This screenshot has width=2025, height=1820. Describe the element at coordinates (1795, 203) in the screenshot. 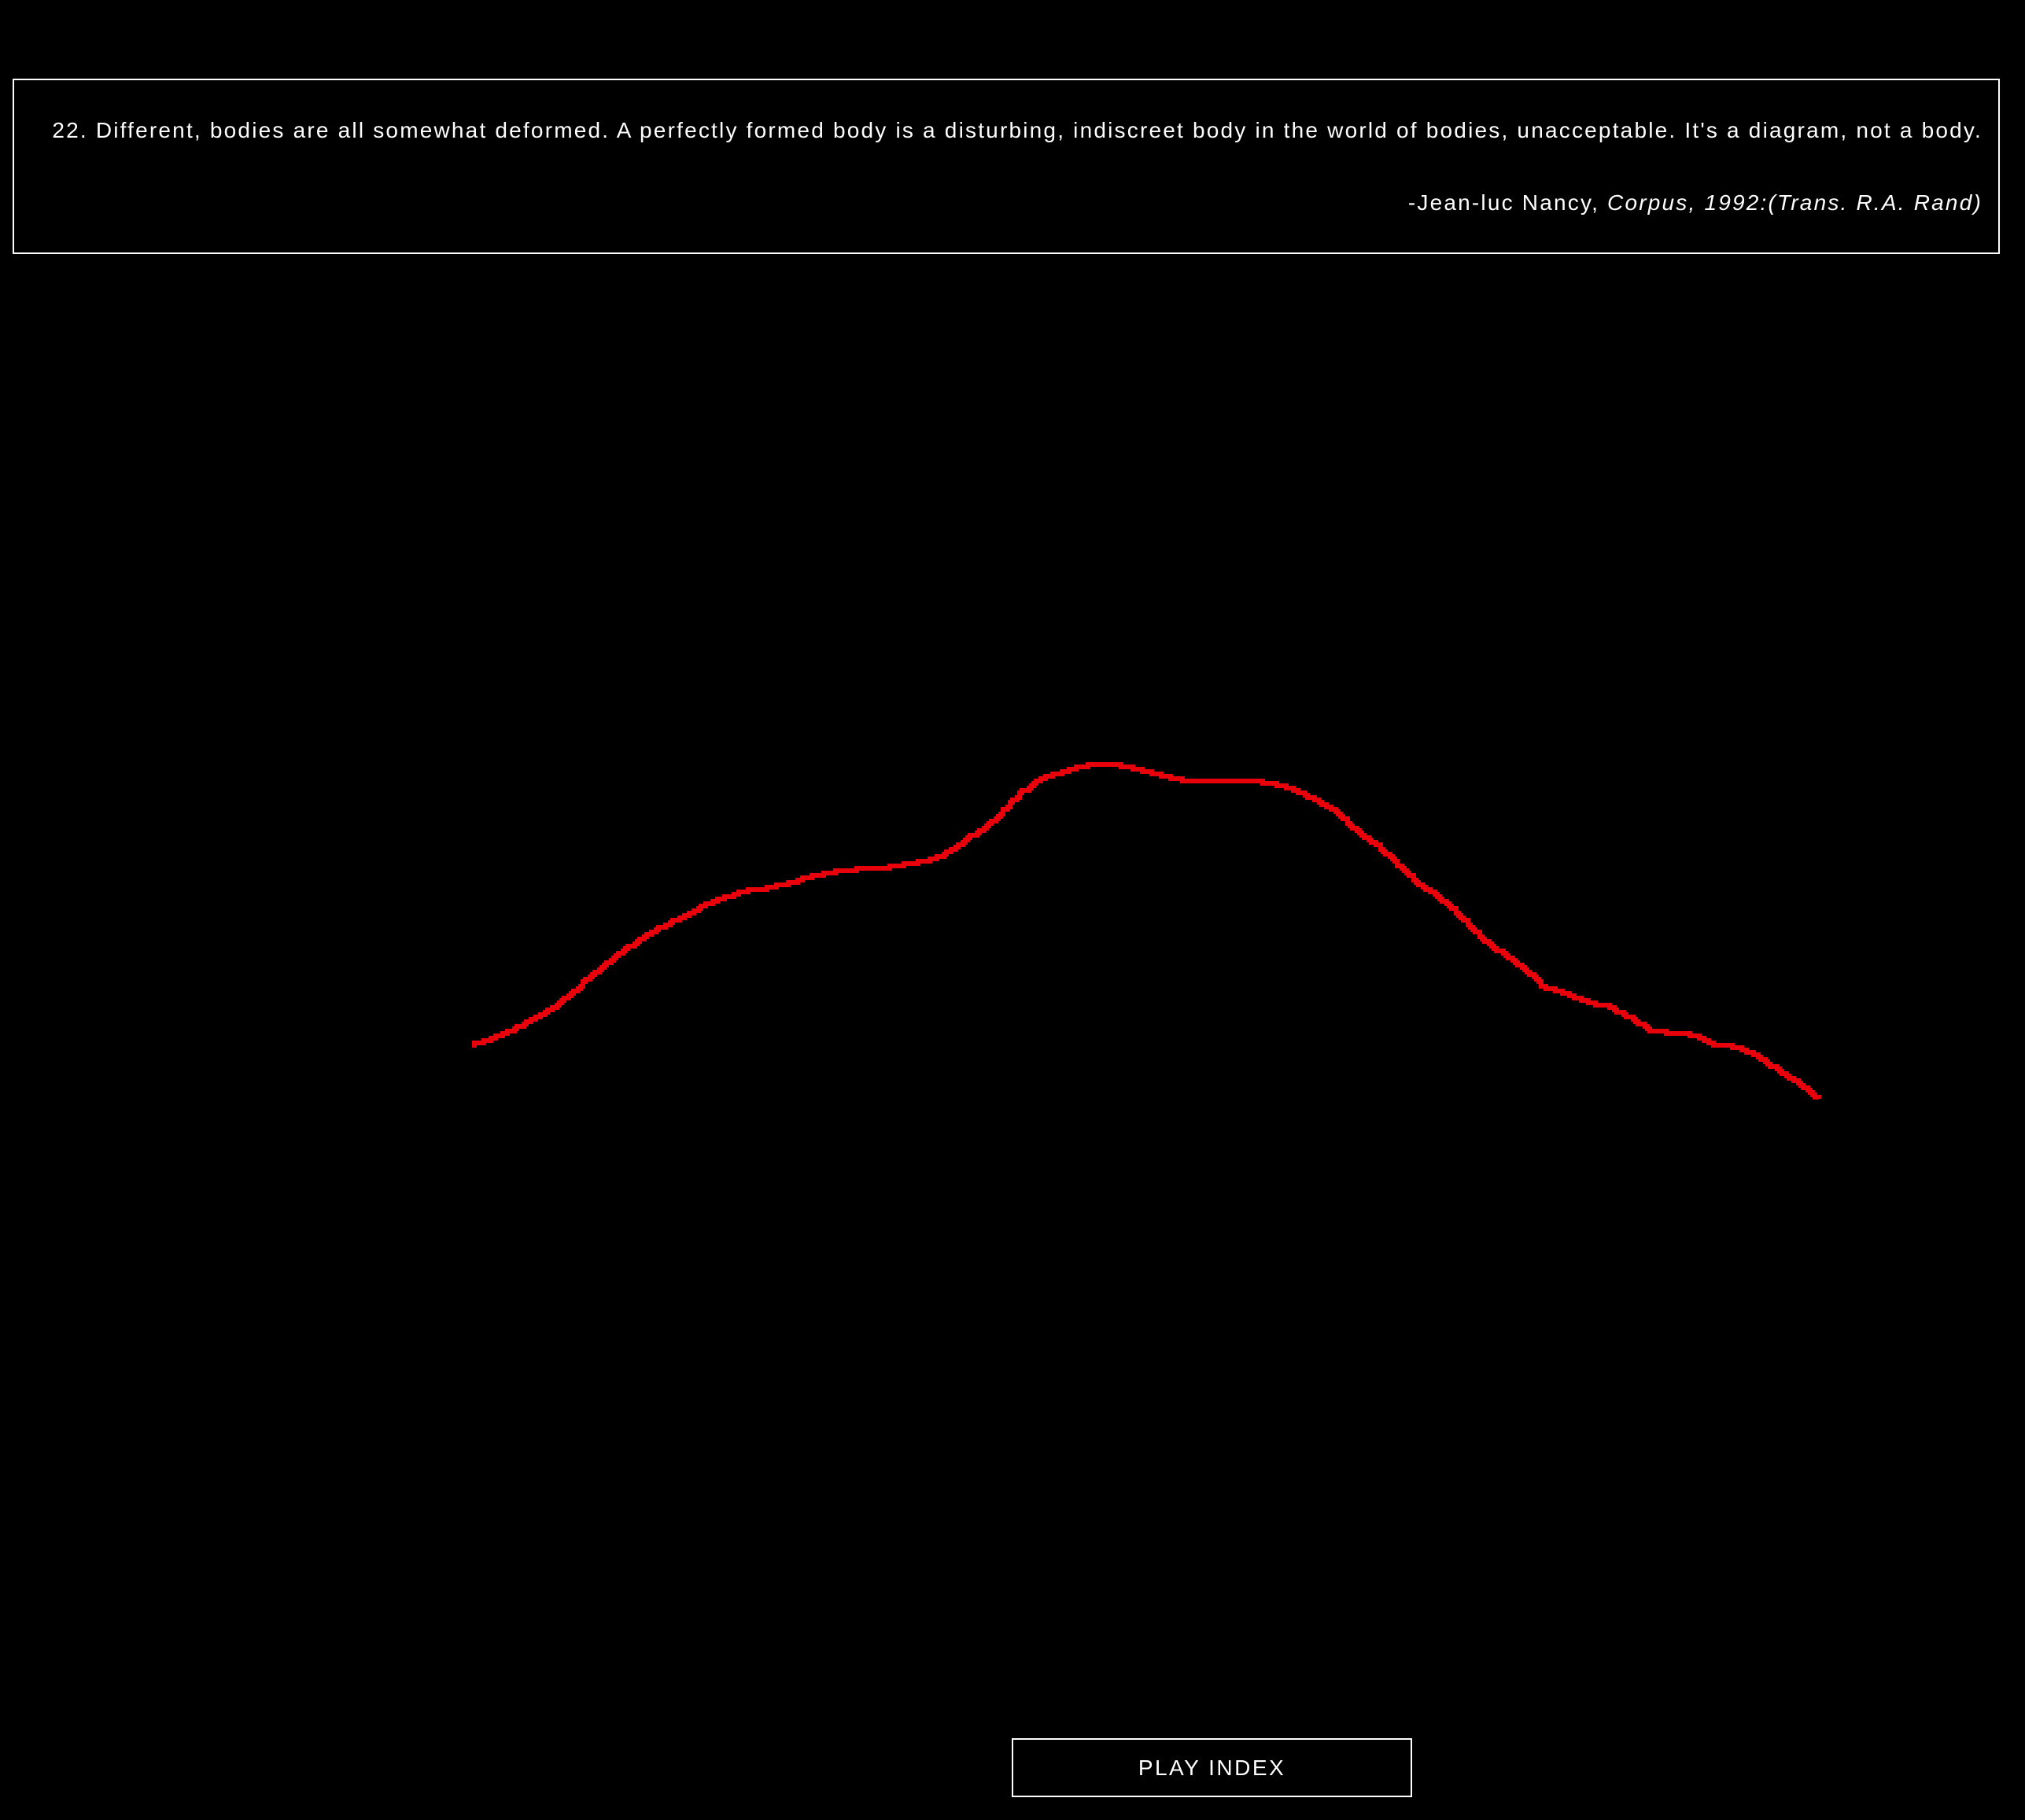

I see `quote-source: Corpus, 1992:(Trans. R.A. Rand)` at that location.